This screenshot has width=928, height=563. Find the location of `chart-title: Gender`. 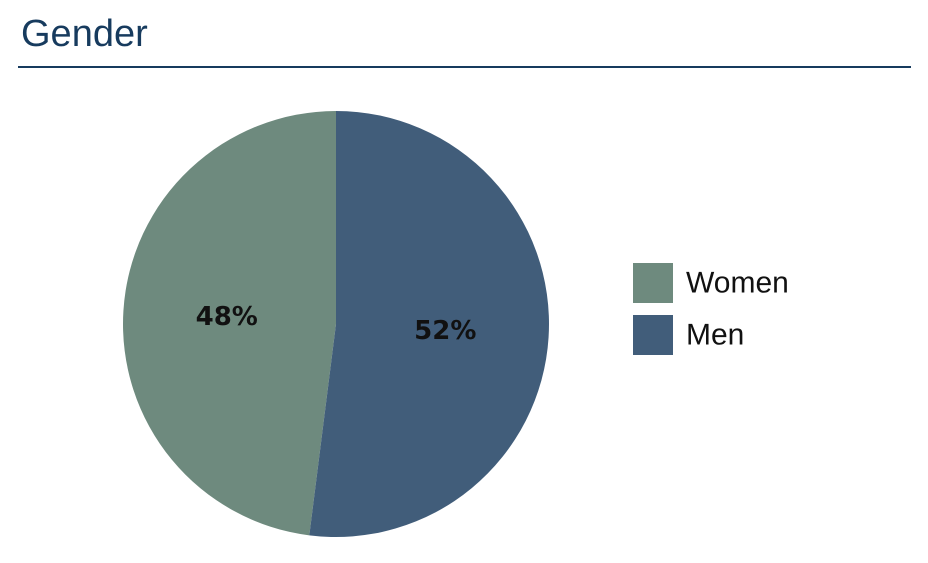

chart-title: Gender is located at coordinates (84, 34).